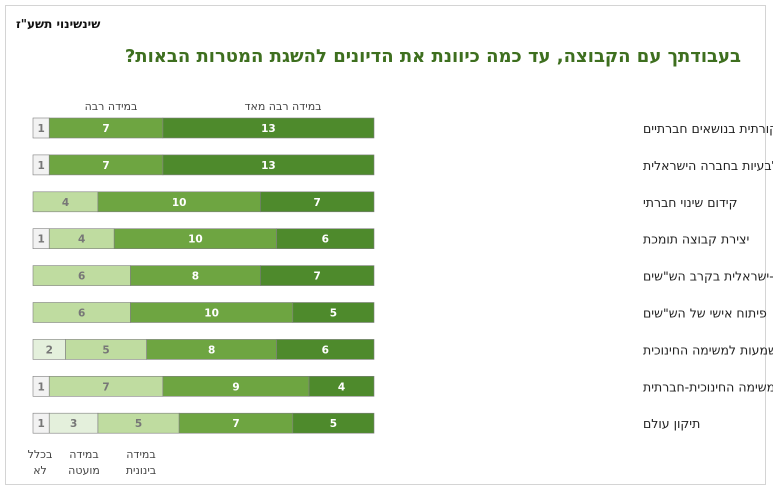  Describe the element at coordinates (141, 470) in the screenshot. I see `legend-bottom-label: בינונית` at that location.